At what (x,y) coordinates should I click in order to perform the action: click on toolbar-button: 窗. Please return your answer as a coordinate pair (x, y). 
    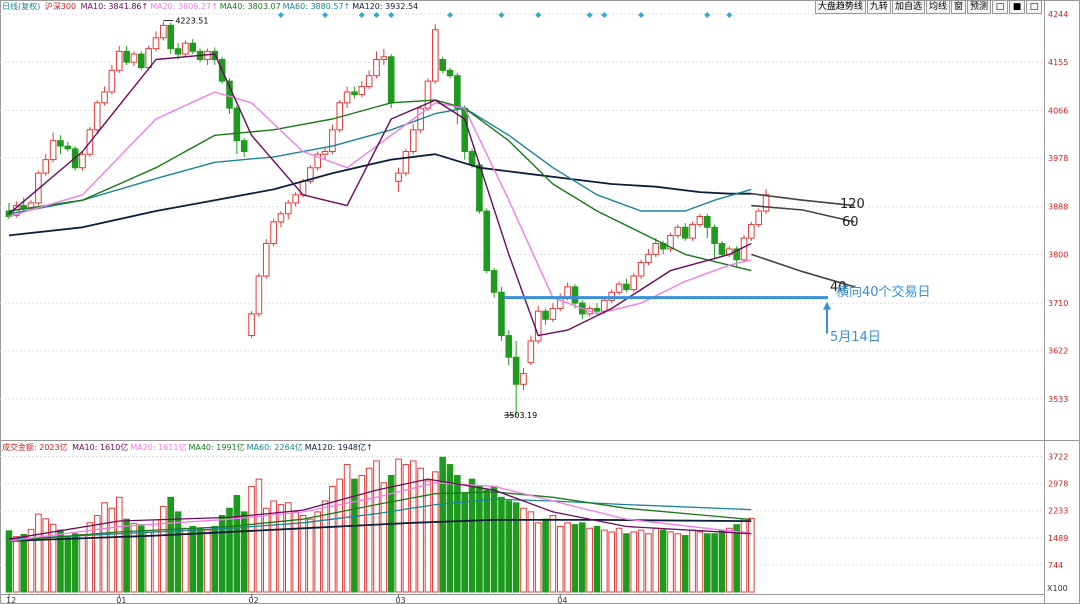
    Looking at the image, I should click on (958, 7).